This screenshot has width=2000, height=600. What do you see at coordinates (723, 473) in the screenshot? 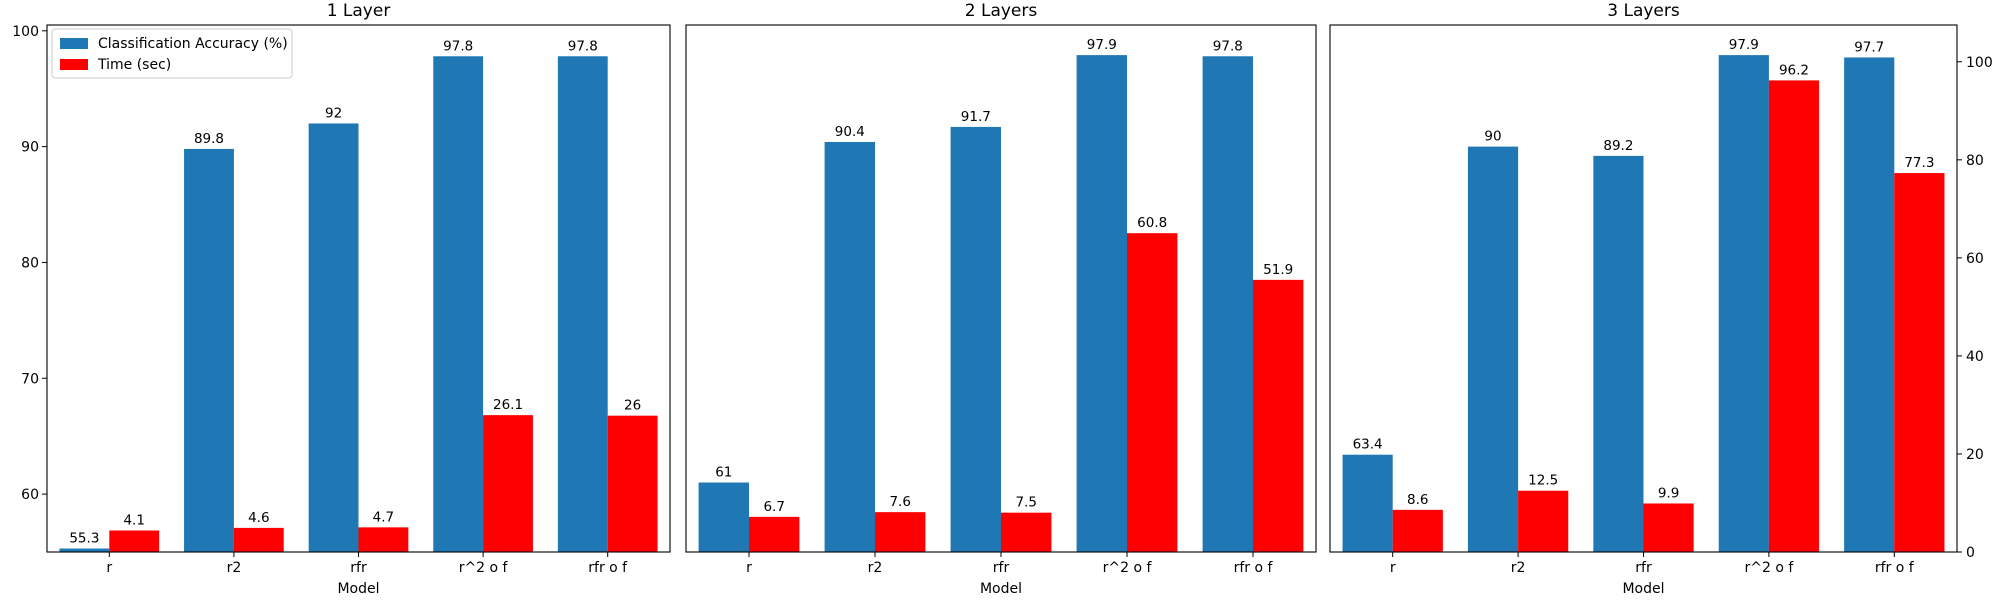
I see `accuracy-label-1: 61` at bounding box center [723, 473].